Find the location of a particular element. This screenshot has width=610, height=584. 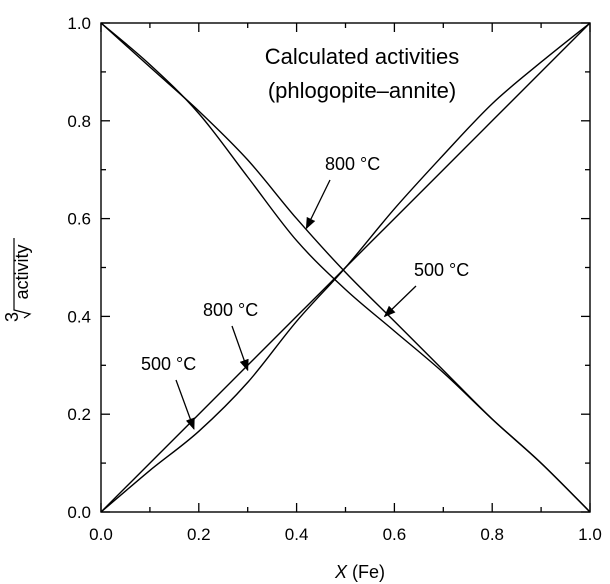

x-axis-label-symbol: X is located at coordinates (341, 572).